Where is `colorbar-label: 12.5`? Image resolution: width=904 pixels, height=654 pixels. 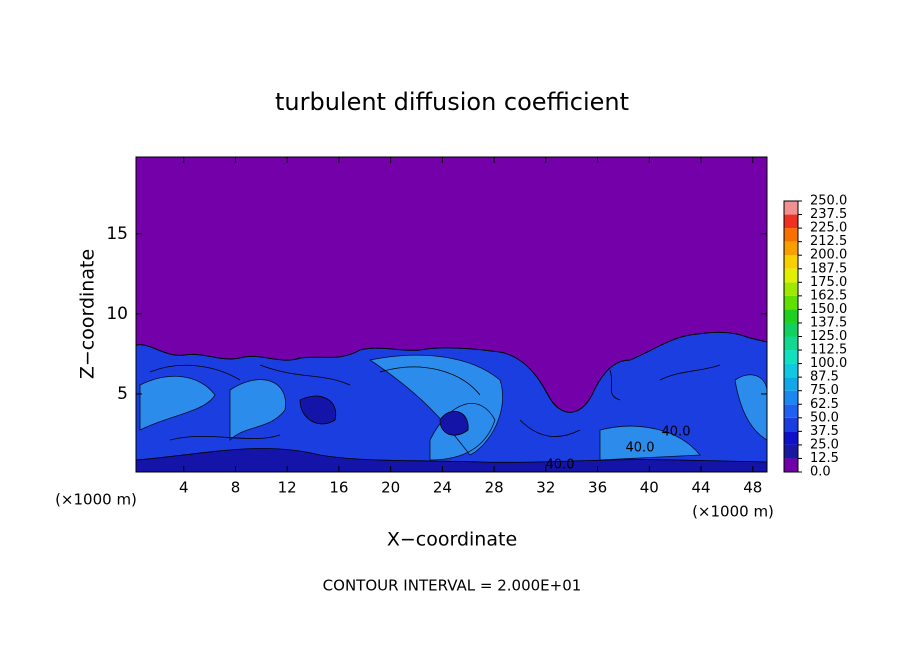 colorbar-label: 12.5 is located at coordinates (824, 458).